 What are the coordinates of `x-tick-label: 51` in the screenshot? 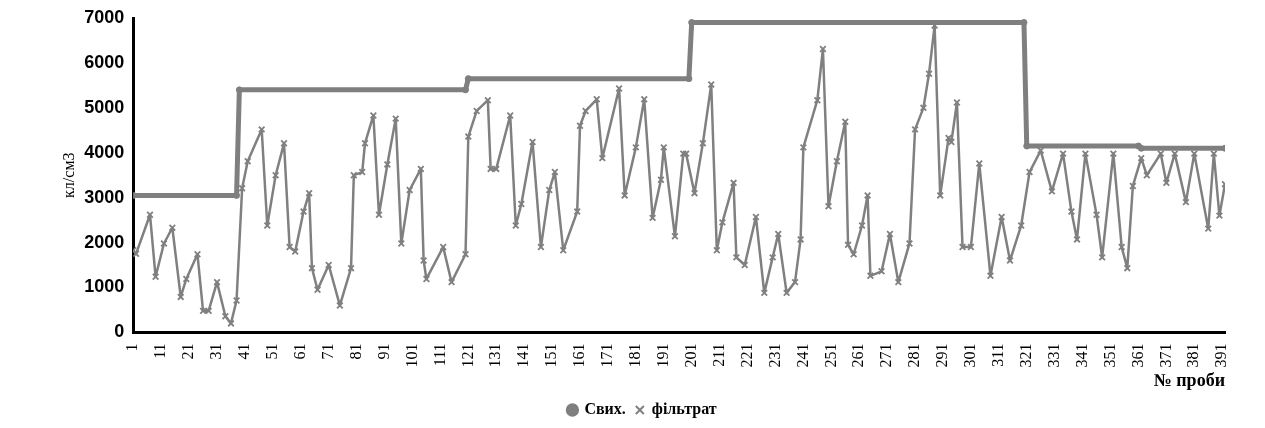 It's located at (272, 351).